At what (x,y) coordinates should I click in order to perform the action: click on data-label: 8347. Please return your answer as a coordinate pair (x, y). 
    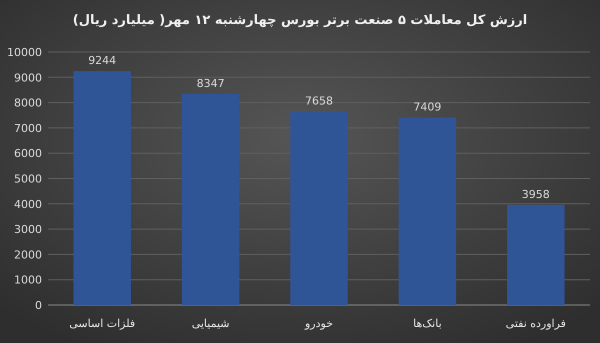
    Looking at the image, I should click on (210, 83).